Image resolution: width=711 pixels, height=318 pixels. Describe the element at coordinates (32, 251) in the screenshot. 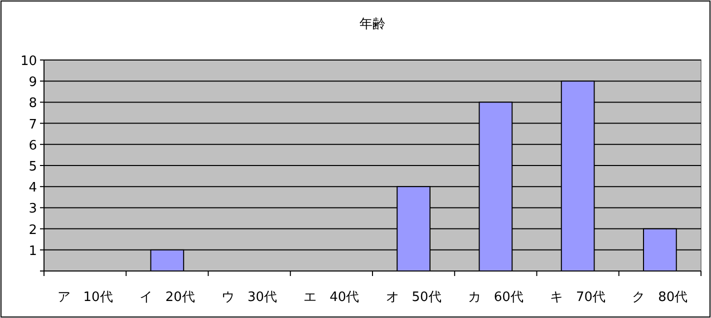

I see `y-tick-label: 1` at that location.